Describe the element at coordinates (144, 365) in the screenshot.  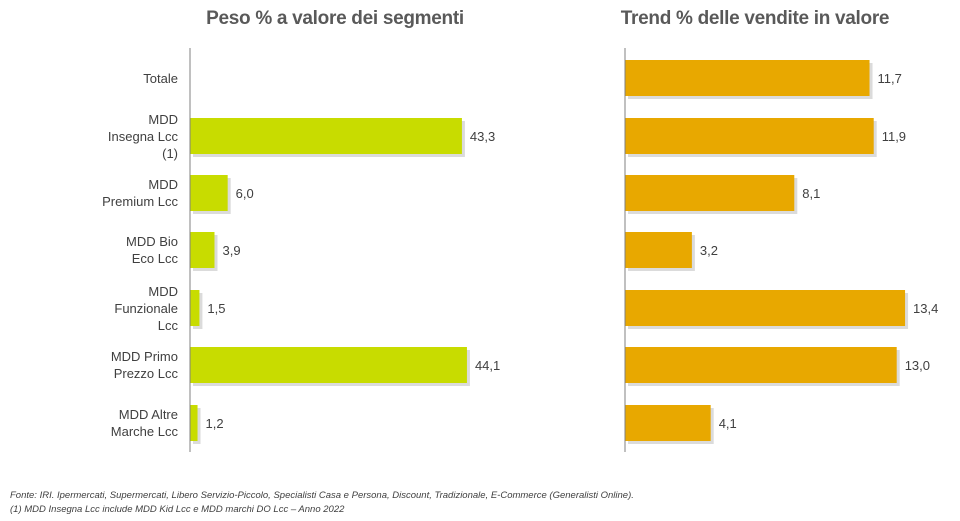
I see `category-label: MDD Primo Prezzo Lcc` at that location.